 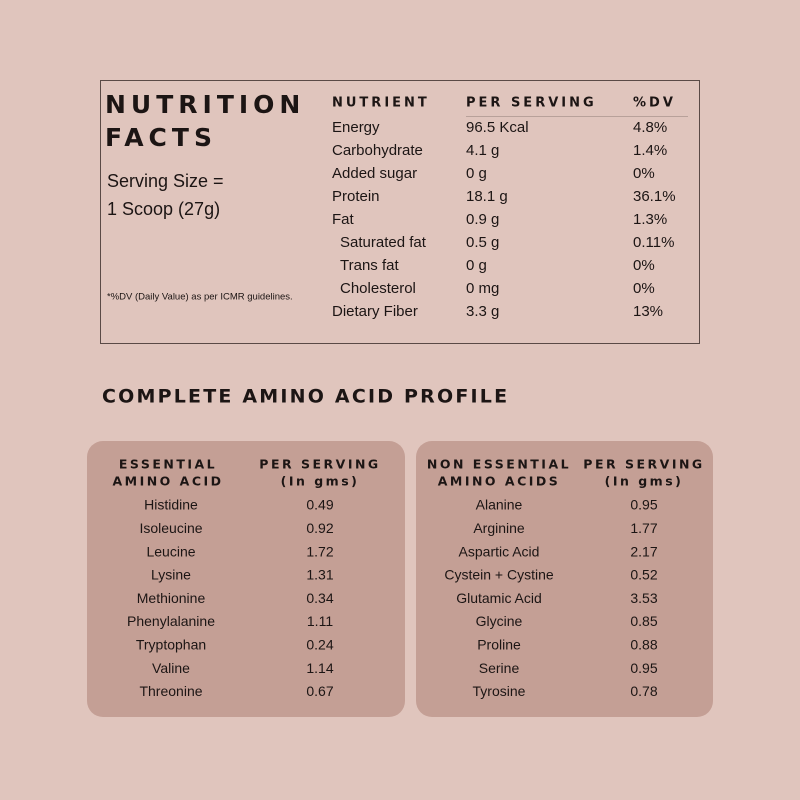 I want to click on nutrient-sub-cell: Saturated fat, so click(x=383, y=242).